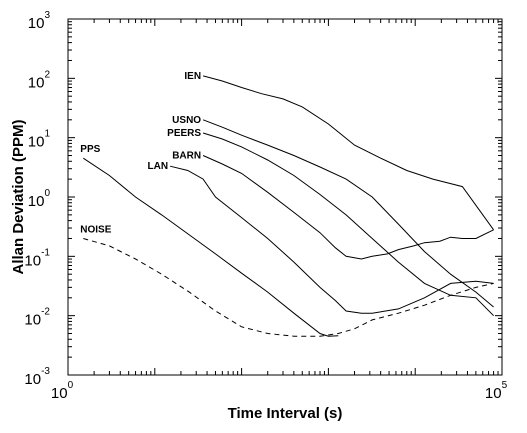 The width and height of the screenshot is (527, 433). I want to click on series-label-lan: LAN, so click(158, 166).